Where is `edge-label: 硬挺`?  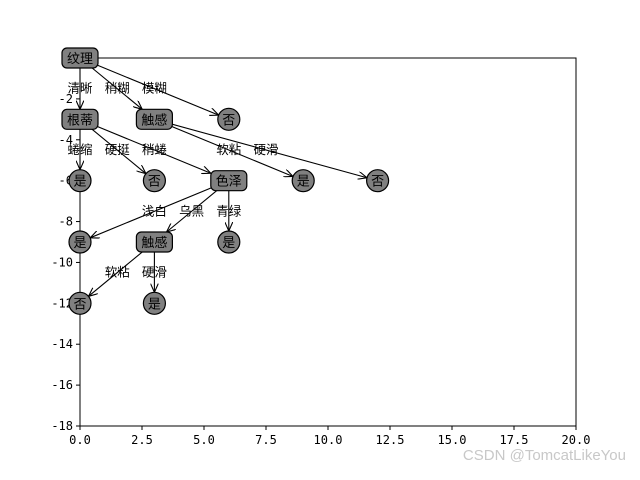
edge-label: 硬挺 is located at coordinates (118, 149).